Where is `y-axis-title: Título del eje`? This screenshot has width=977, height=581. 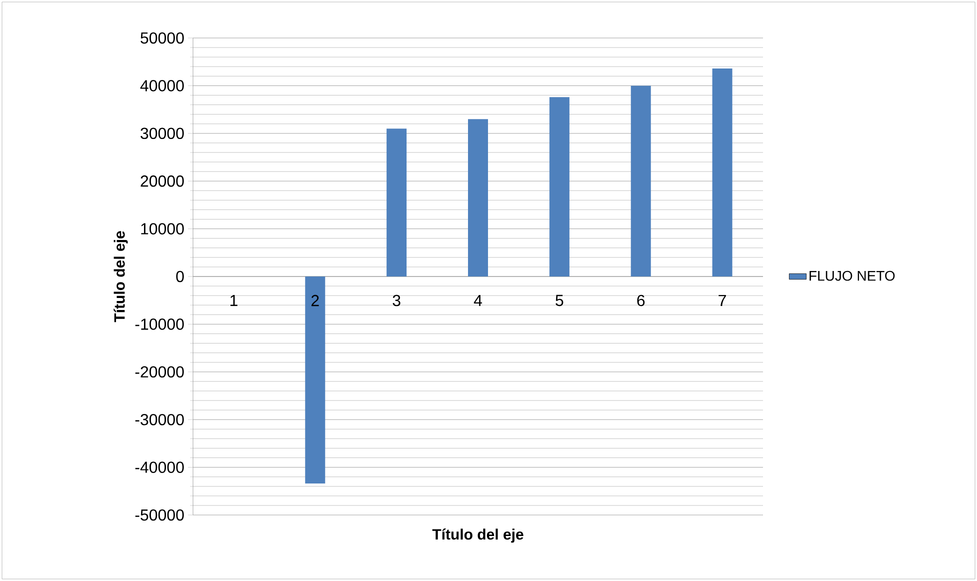
y-axis-title: Título del eje is located at coordinates (121, 276).